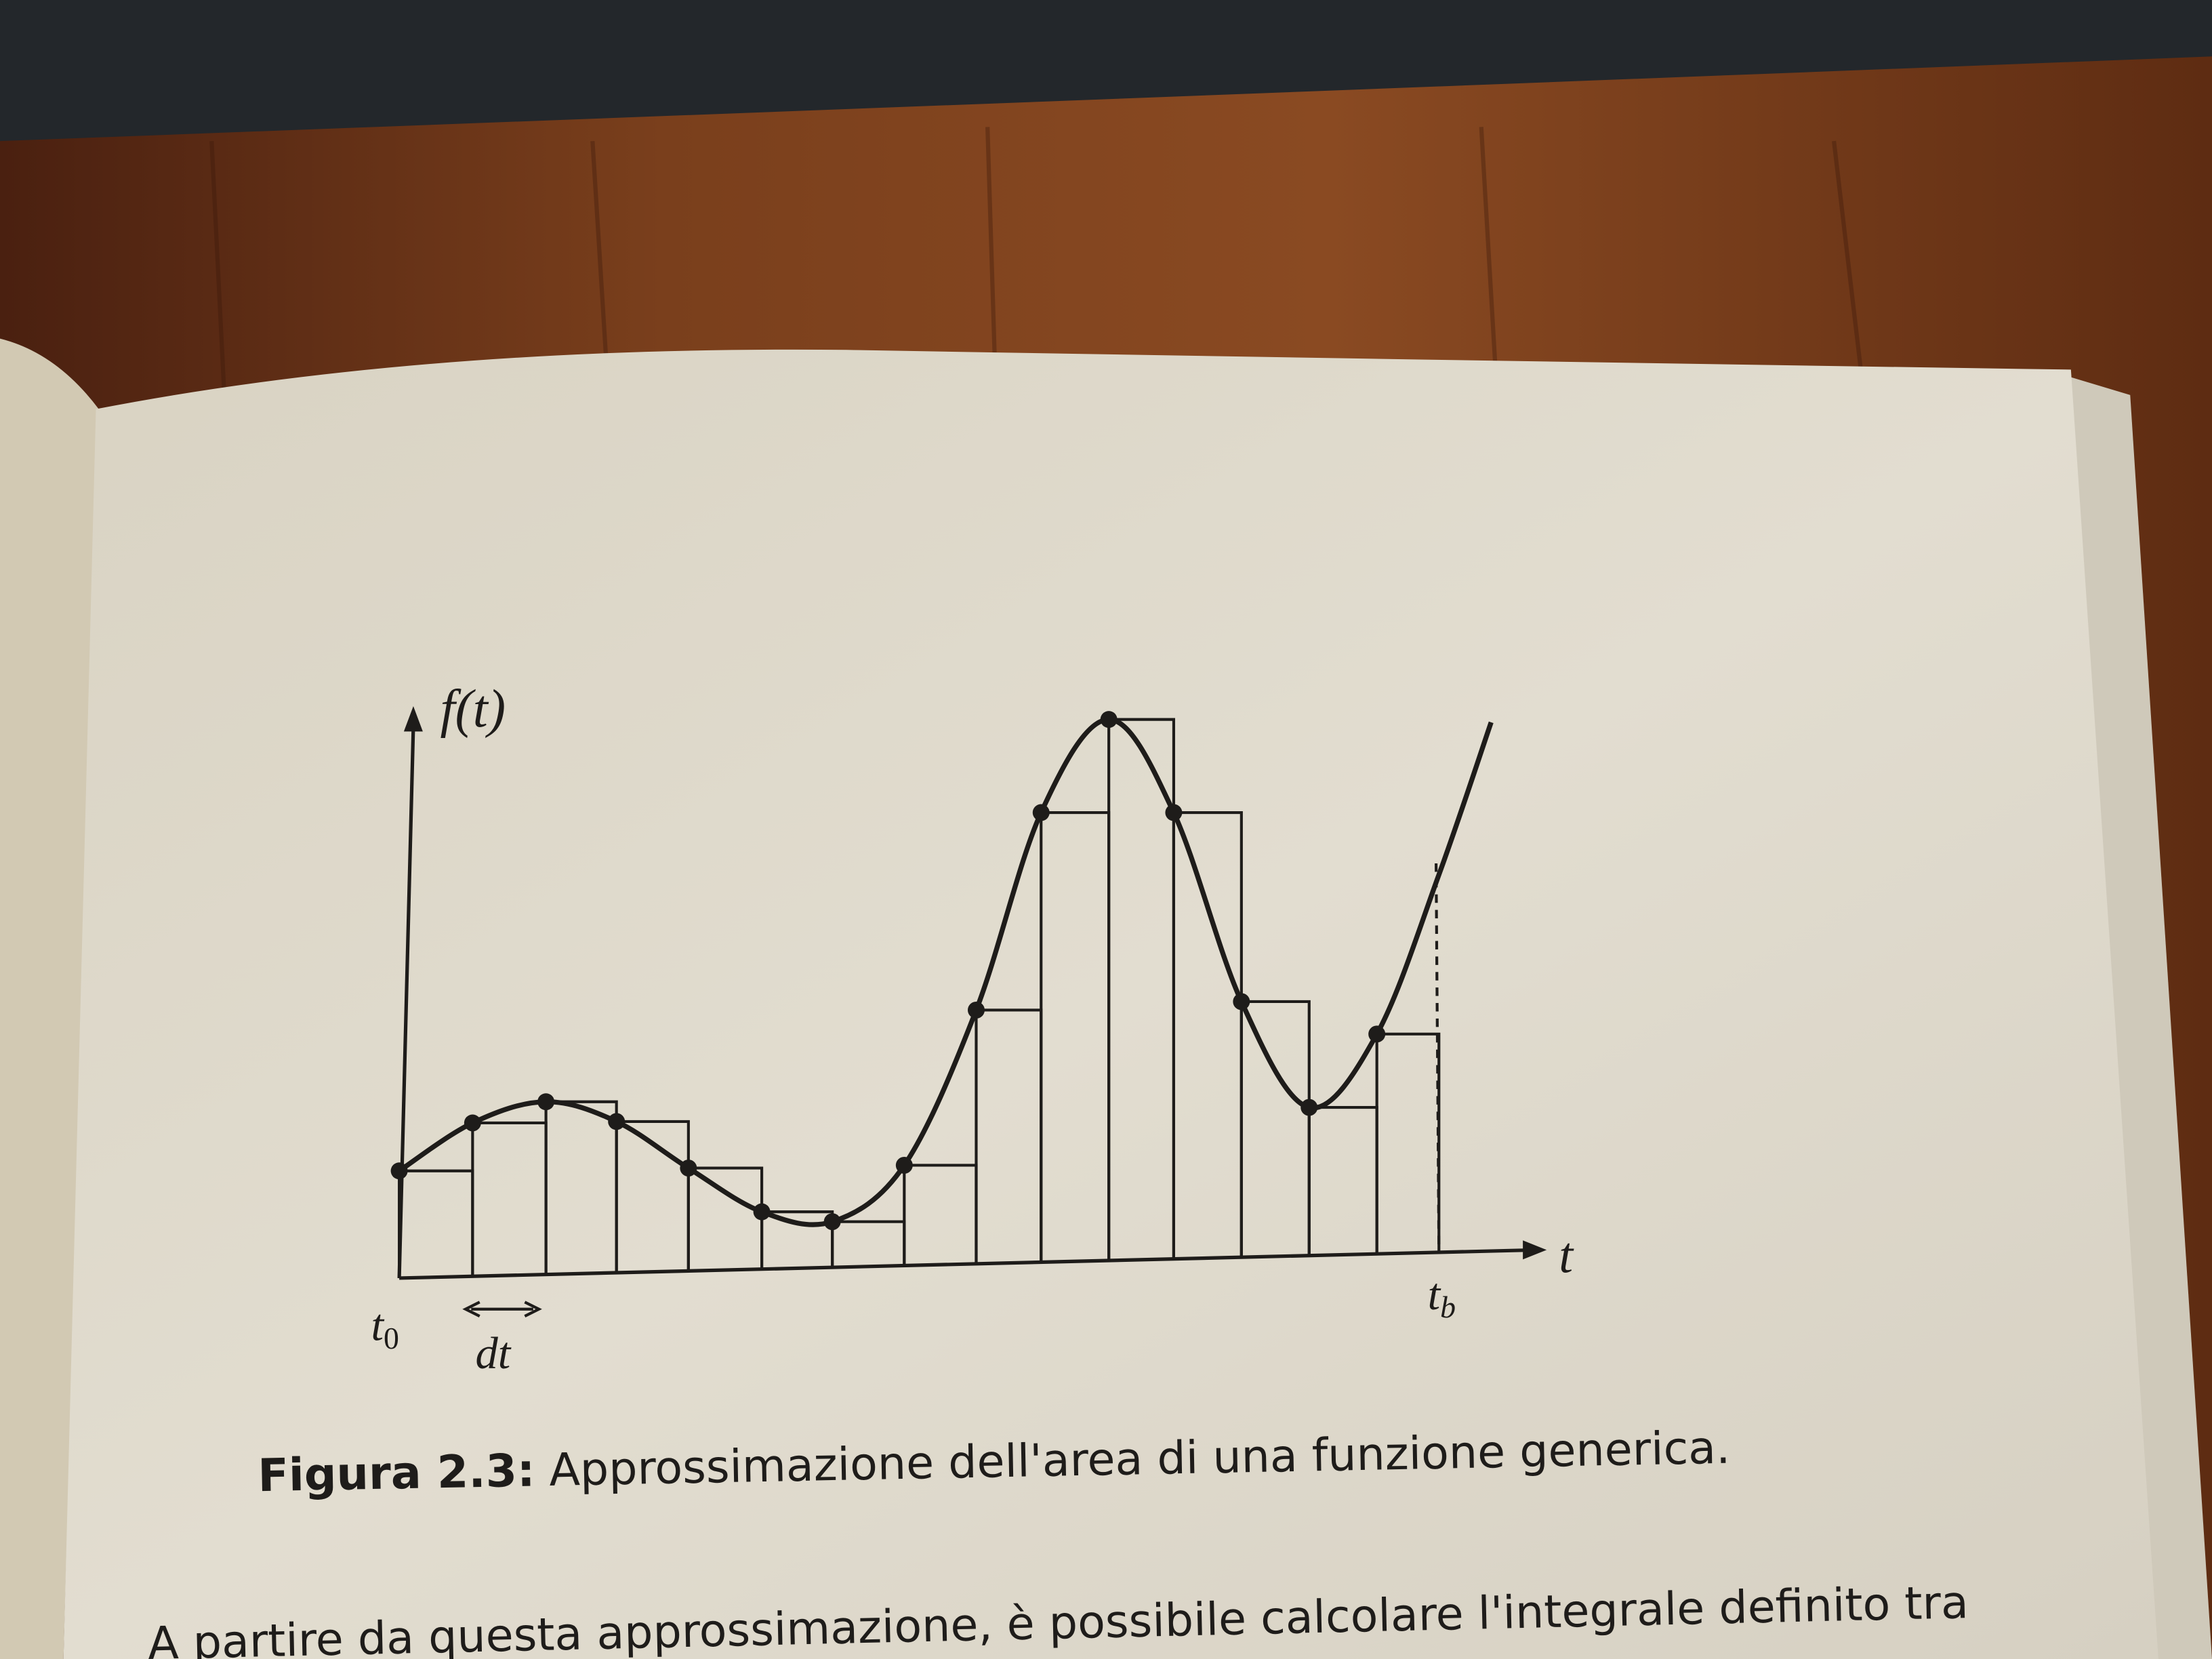  I want to click on step-label: dt, so click(494, 1354).